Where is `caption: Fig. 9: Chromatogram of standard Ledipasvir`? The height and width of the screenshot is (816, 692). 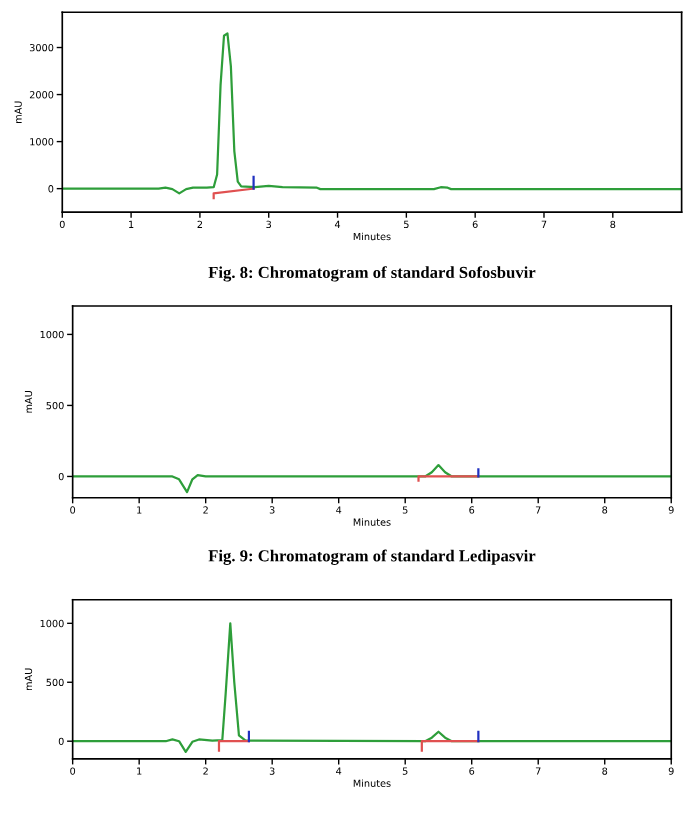 caption: Fig. 9: Chromatogram of standard Ledipasvir is located at coordinates (372, 557).